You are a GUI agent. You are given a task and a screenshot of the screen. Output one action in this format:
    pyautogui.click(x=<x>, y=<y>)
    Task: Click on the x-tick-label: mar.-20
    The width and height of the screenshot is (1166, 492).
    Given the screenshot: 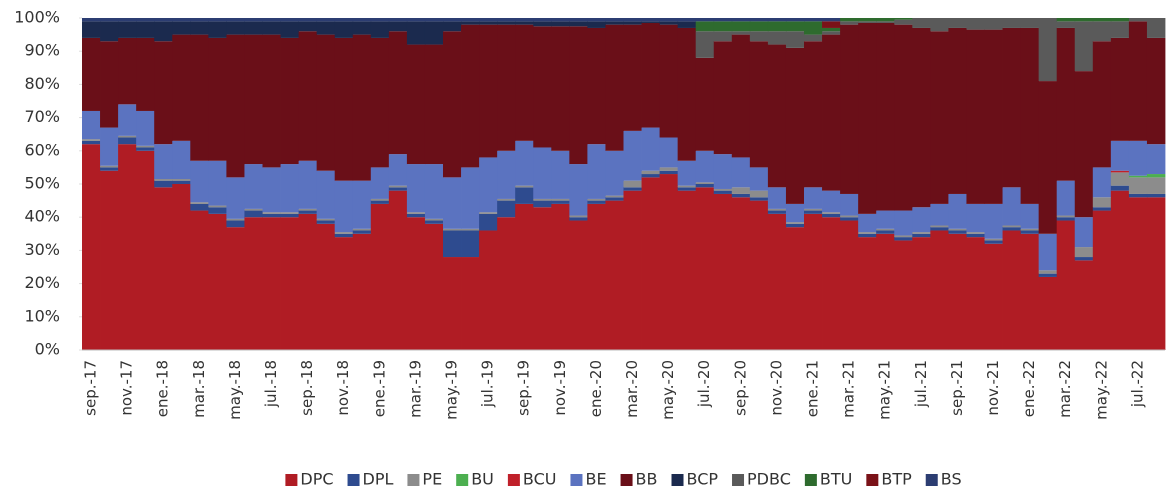 What is the action you would take?
    pyautogui.click(x=632, y=389)
    